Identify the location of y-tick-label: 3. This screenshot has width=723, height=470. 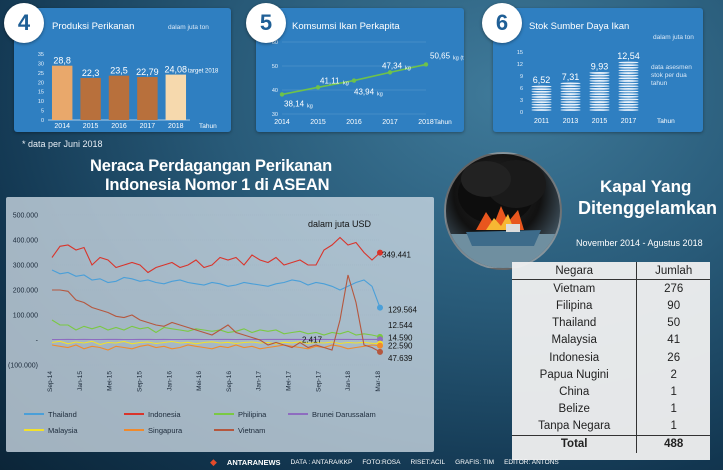
(521, 101).